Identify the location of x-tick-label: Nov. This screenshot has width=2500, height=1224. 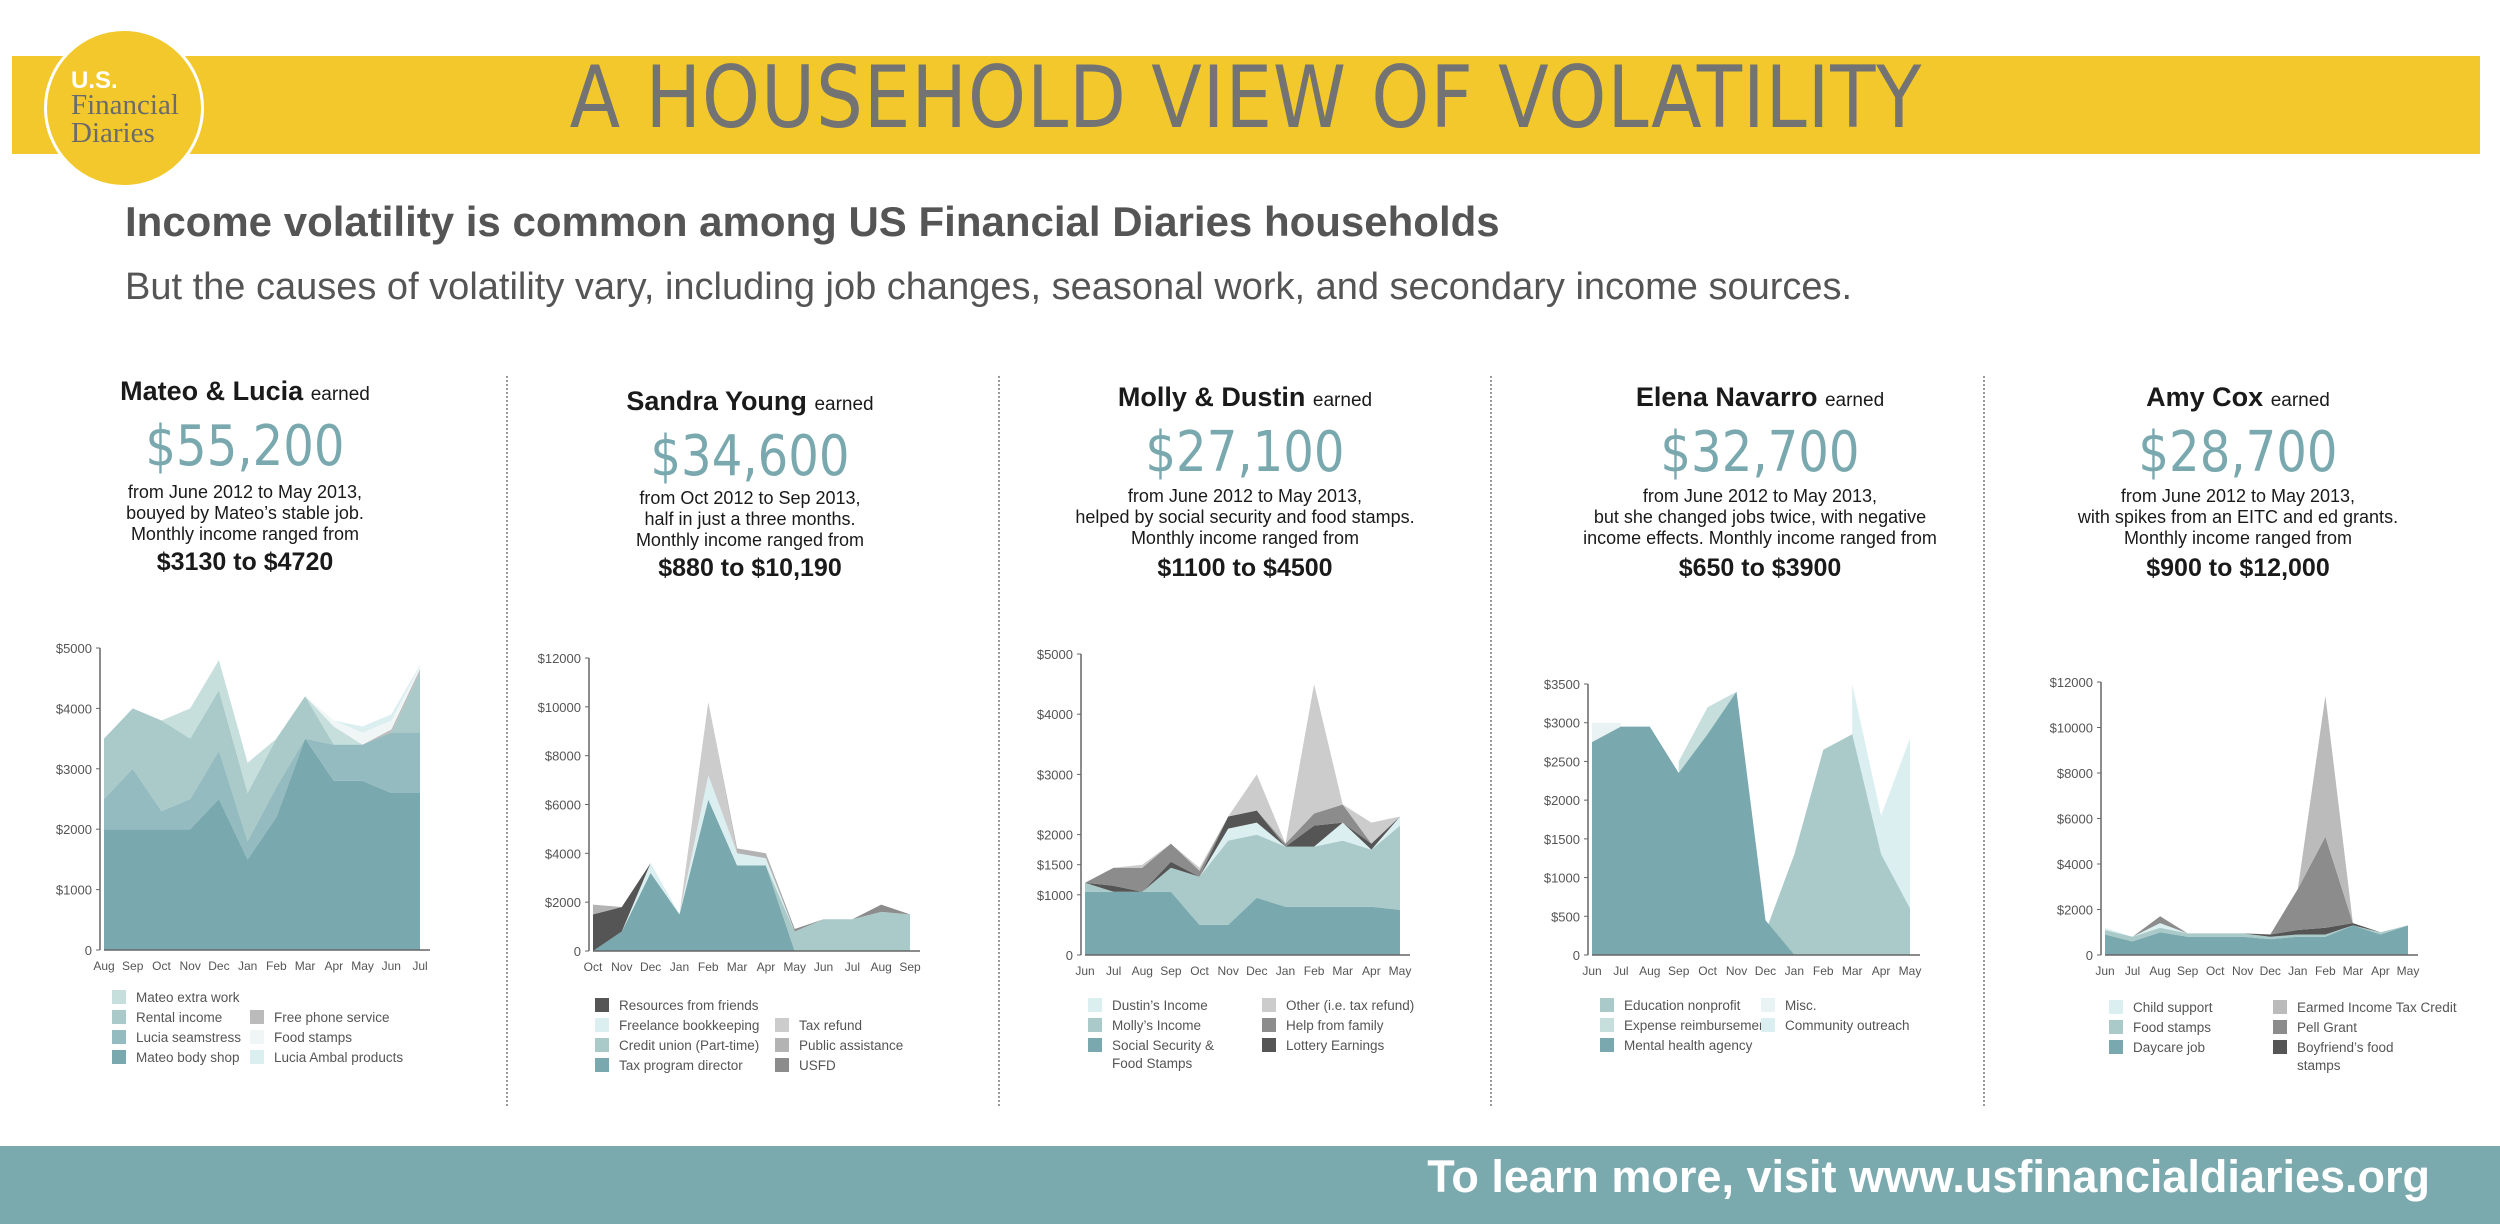
(1736, 971).